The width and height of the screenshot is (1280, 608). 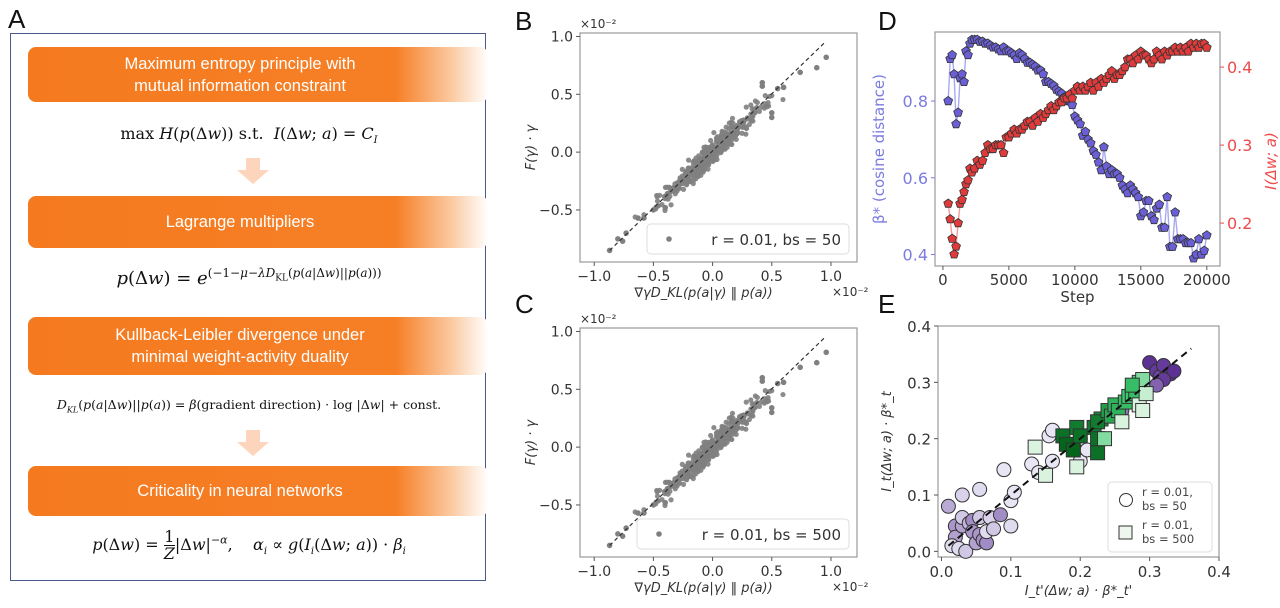 I want to click on bs500-data-point, so click(x=1108, y=411).